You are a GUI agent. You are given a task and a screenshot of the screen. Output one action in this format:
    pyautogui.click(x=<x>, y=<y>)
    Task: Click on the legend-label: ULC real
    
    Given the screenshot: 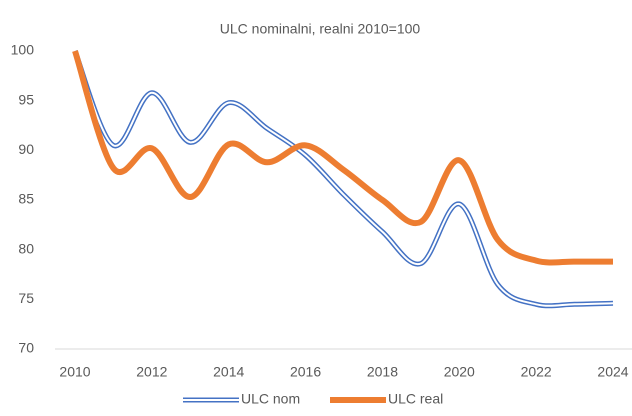 What is the action you would take?
    pyautogui.click(x=415, y=399)
    